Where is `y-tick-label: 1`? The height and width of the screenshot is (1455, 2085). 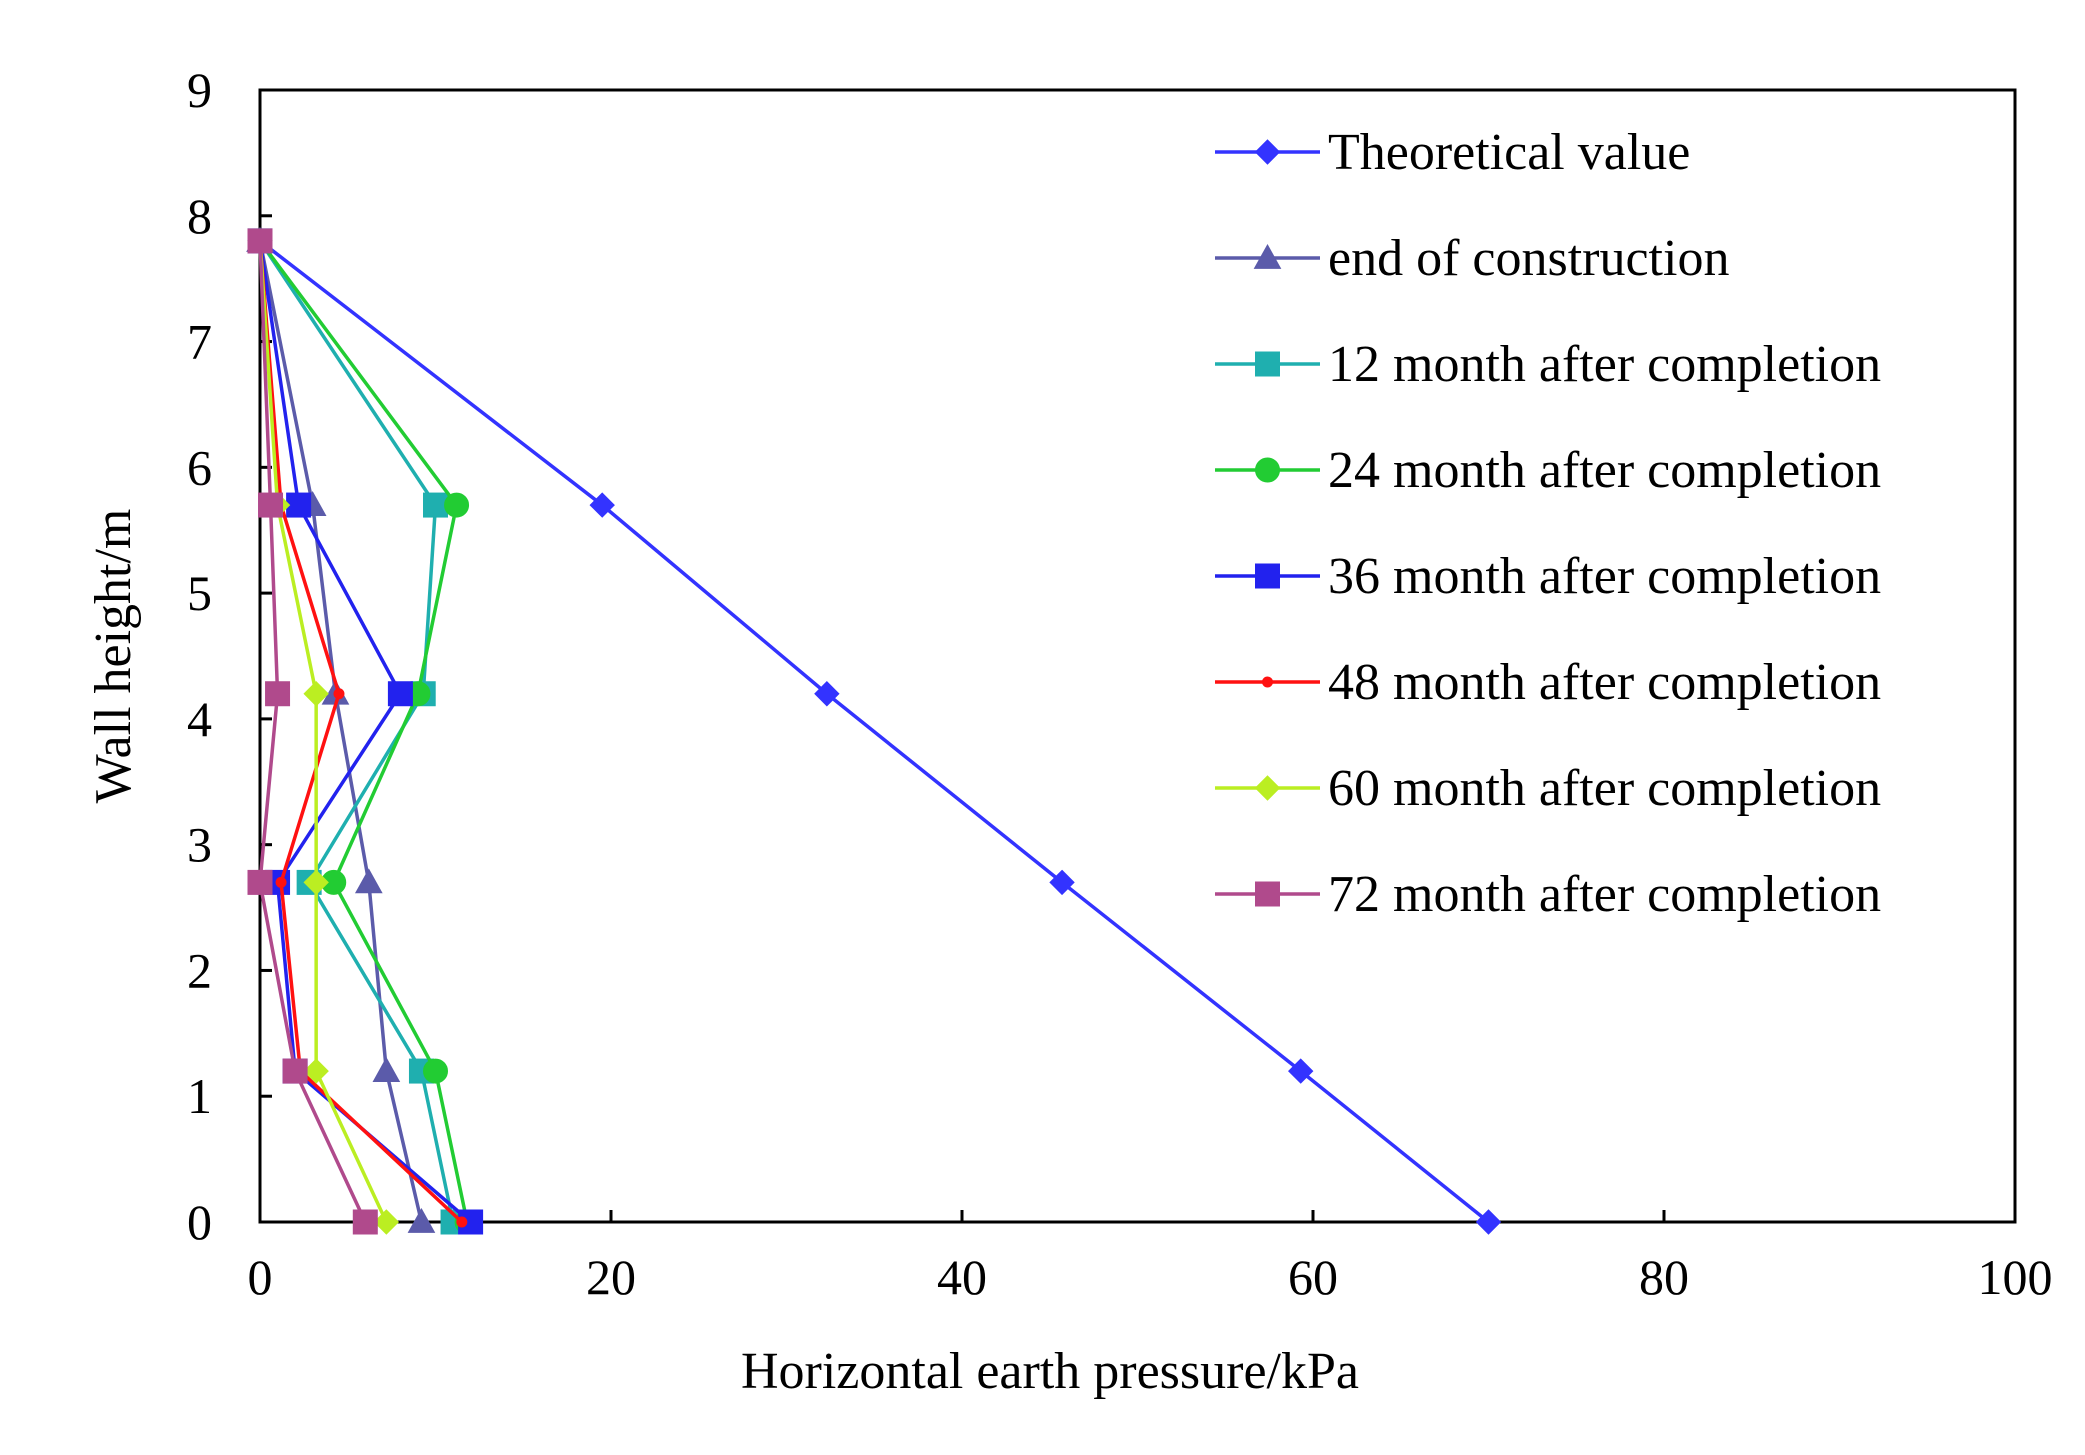
y-tick-label: 1 is located at coordinates (199, 1096).